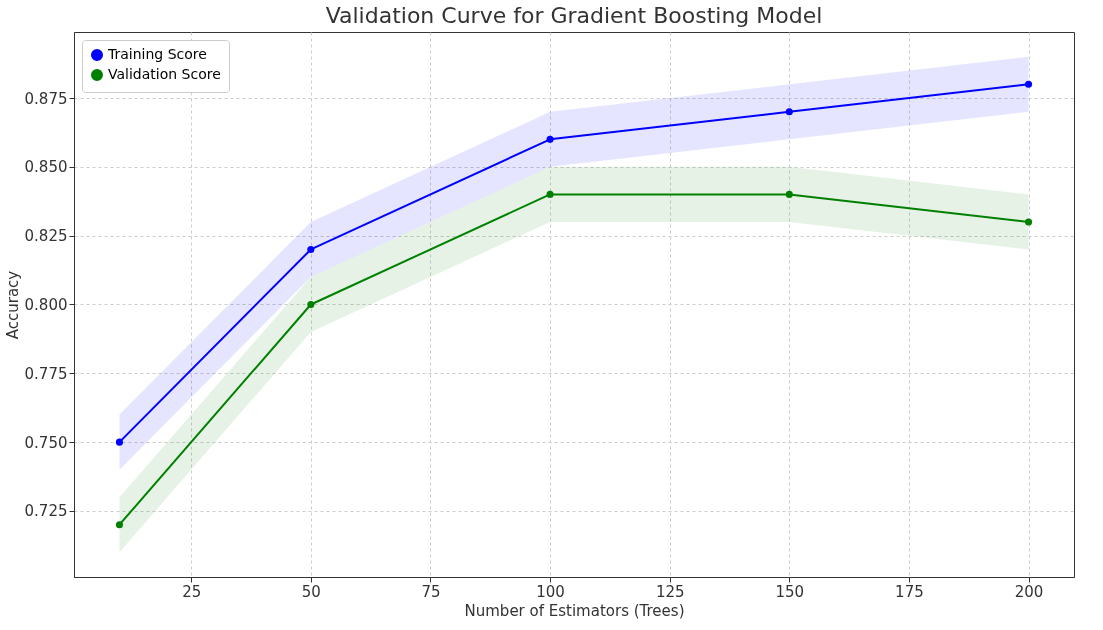  I want to click on legend-label: Training Score, so click(157, 54).